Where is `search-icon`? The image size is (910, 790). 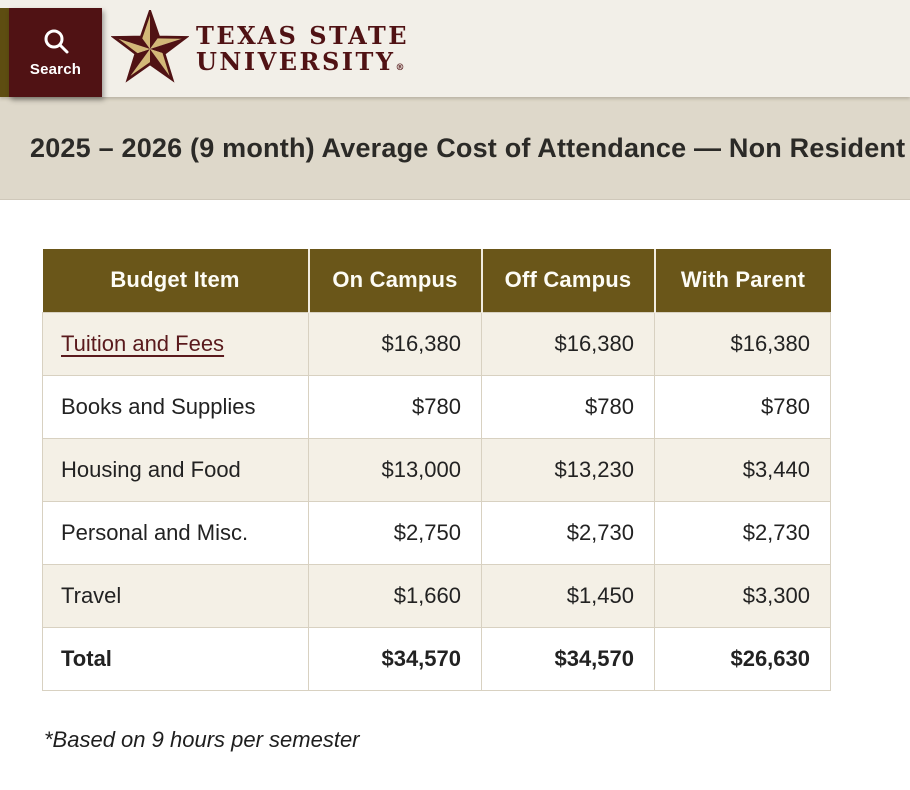
search-icon is located at coordinates (56, 41).